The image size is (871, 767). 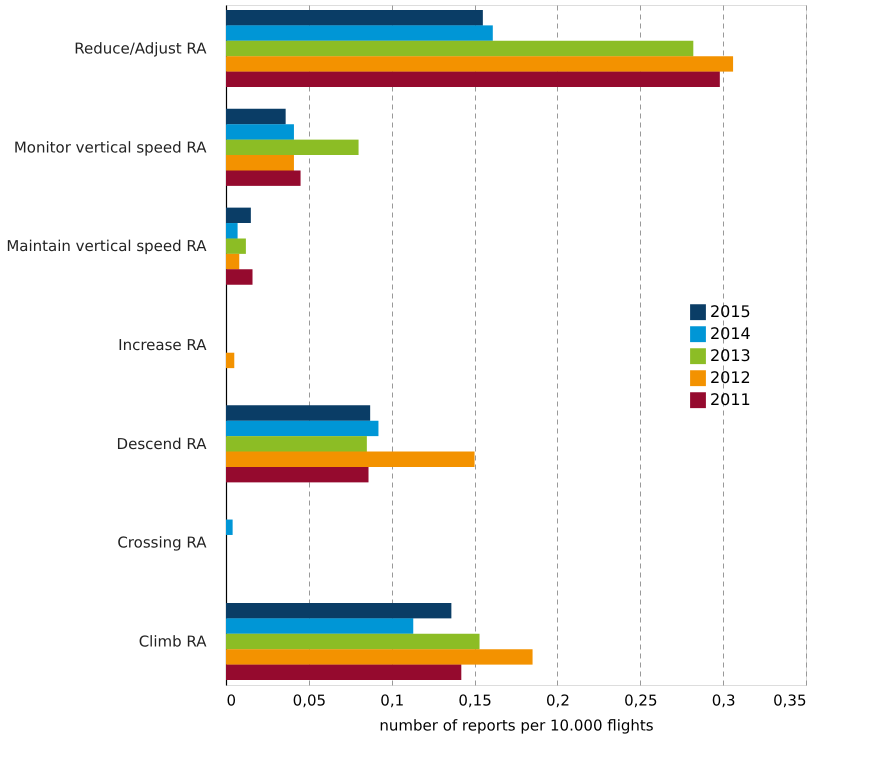 What do you see at coordinates (558, 701) in the screenshot?
I see `x-tick-label: 0,2` at bounding box center [558, 701].